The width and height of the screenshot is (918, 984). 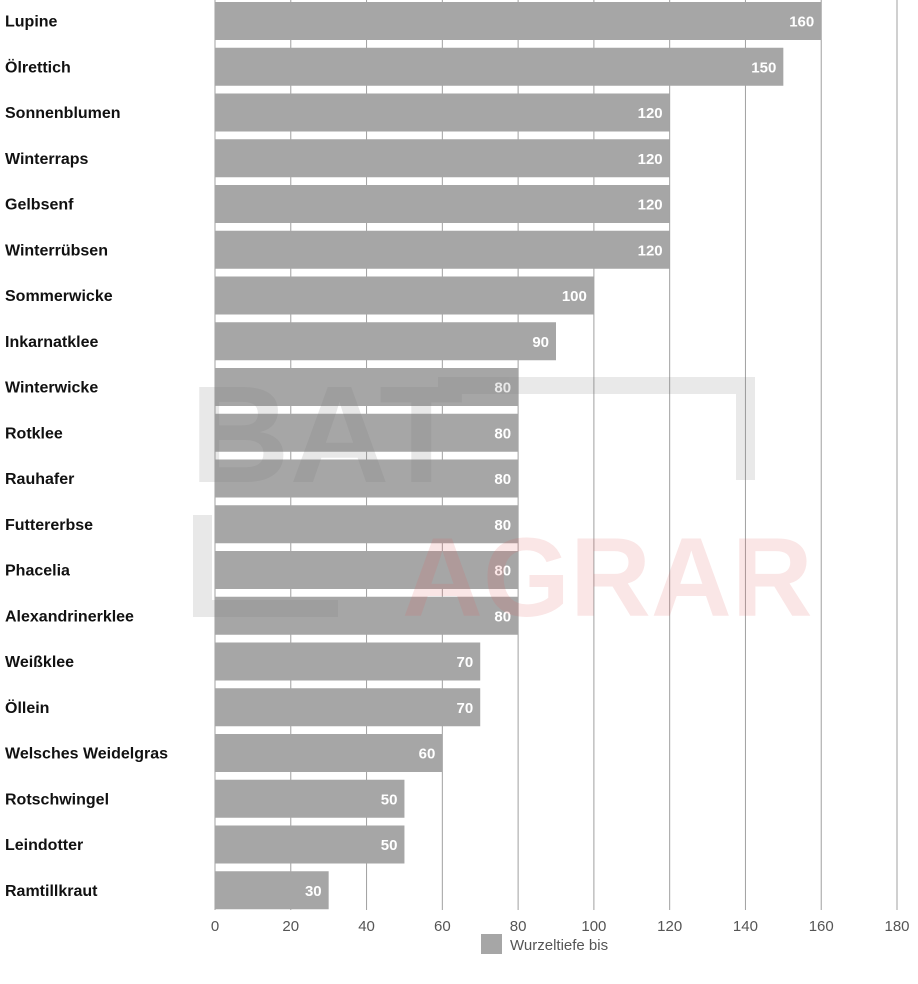 I want to click on category-label: Öllein, so click(x=27, y=707).